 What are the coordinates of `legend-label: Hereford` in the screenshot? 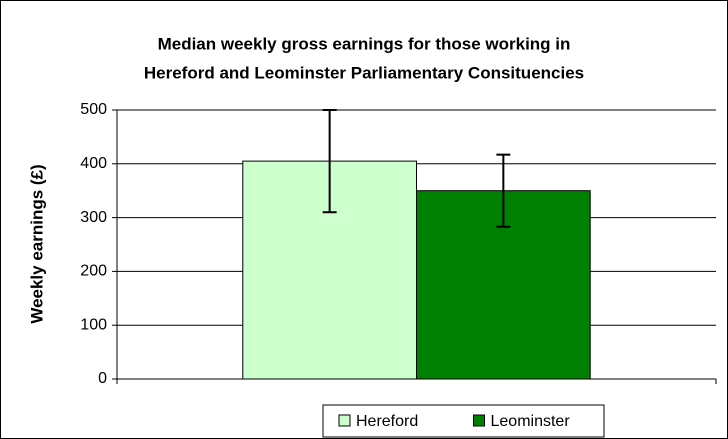 It's located at (387, 421).